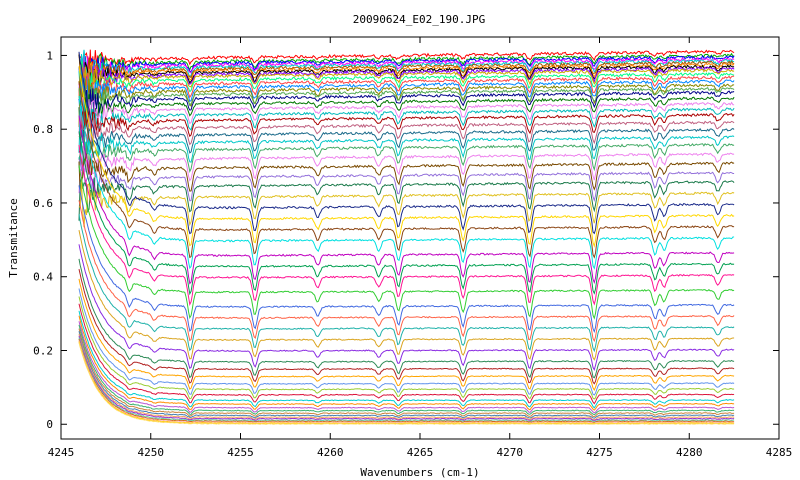 This screenshot has width=800, height=480. What do you see at coordinates (510, 452) in the screenshot?
I see `x-tick-label: 4270` at bounding box center [510, 452].